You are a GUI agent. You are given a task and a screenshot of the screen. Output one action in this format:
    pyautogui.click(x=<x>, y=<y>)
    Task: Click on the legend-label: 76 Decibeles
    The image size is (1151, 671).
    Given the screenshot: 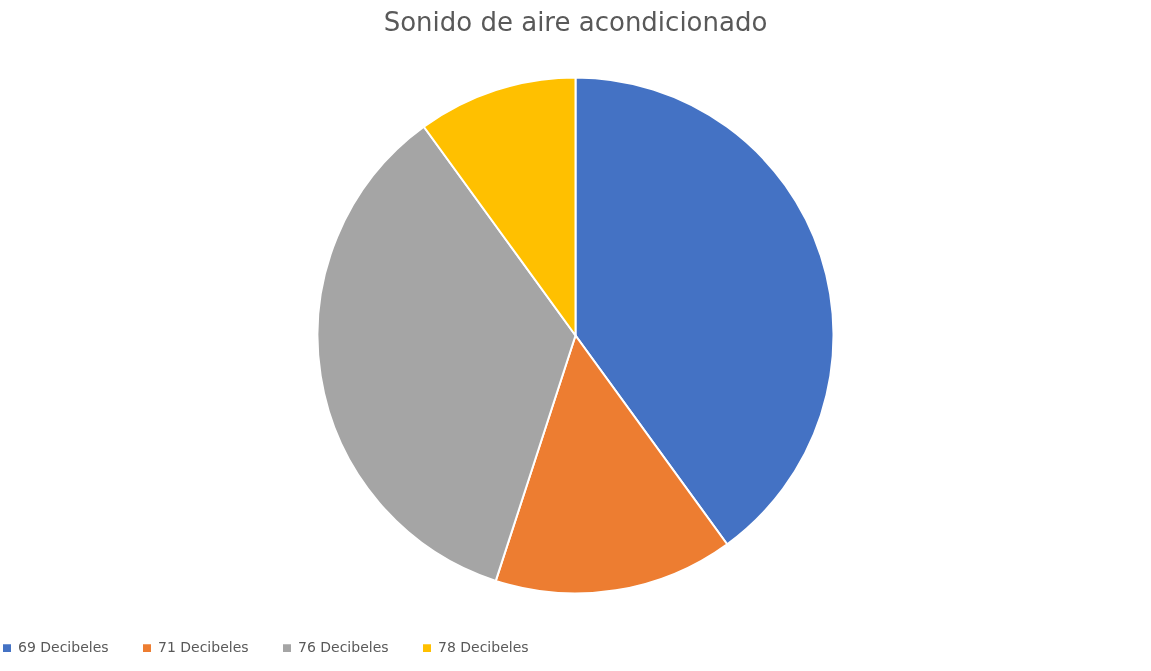 What is the action you would take?
    pyautogui.click(x=343, y=647)
    